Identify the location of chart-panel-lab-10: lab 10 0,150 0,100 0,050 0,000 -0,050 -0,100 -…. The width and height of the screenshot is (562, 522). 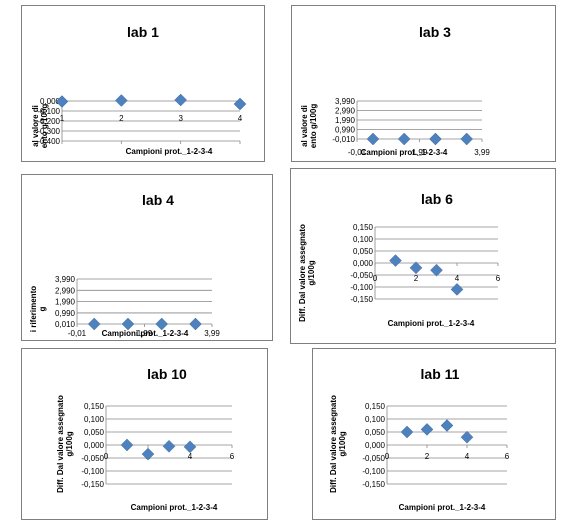
(144, 434).